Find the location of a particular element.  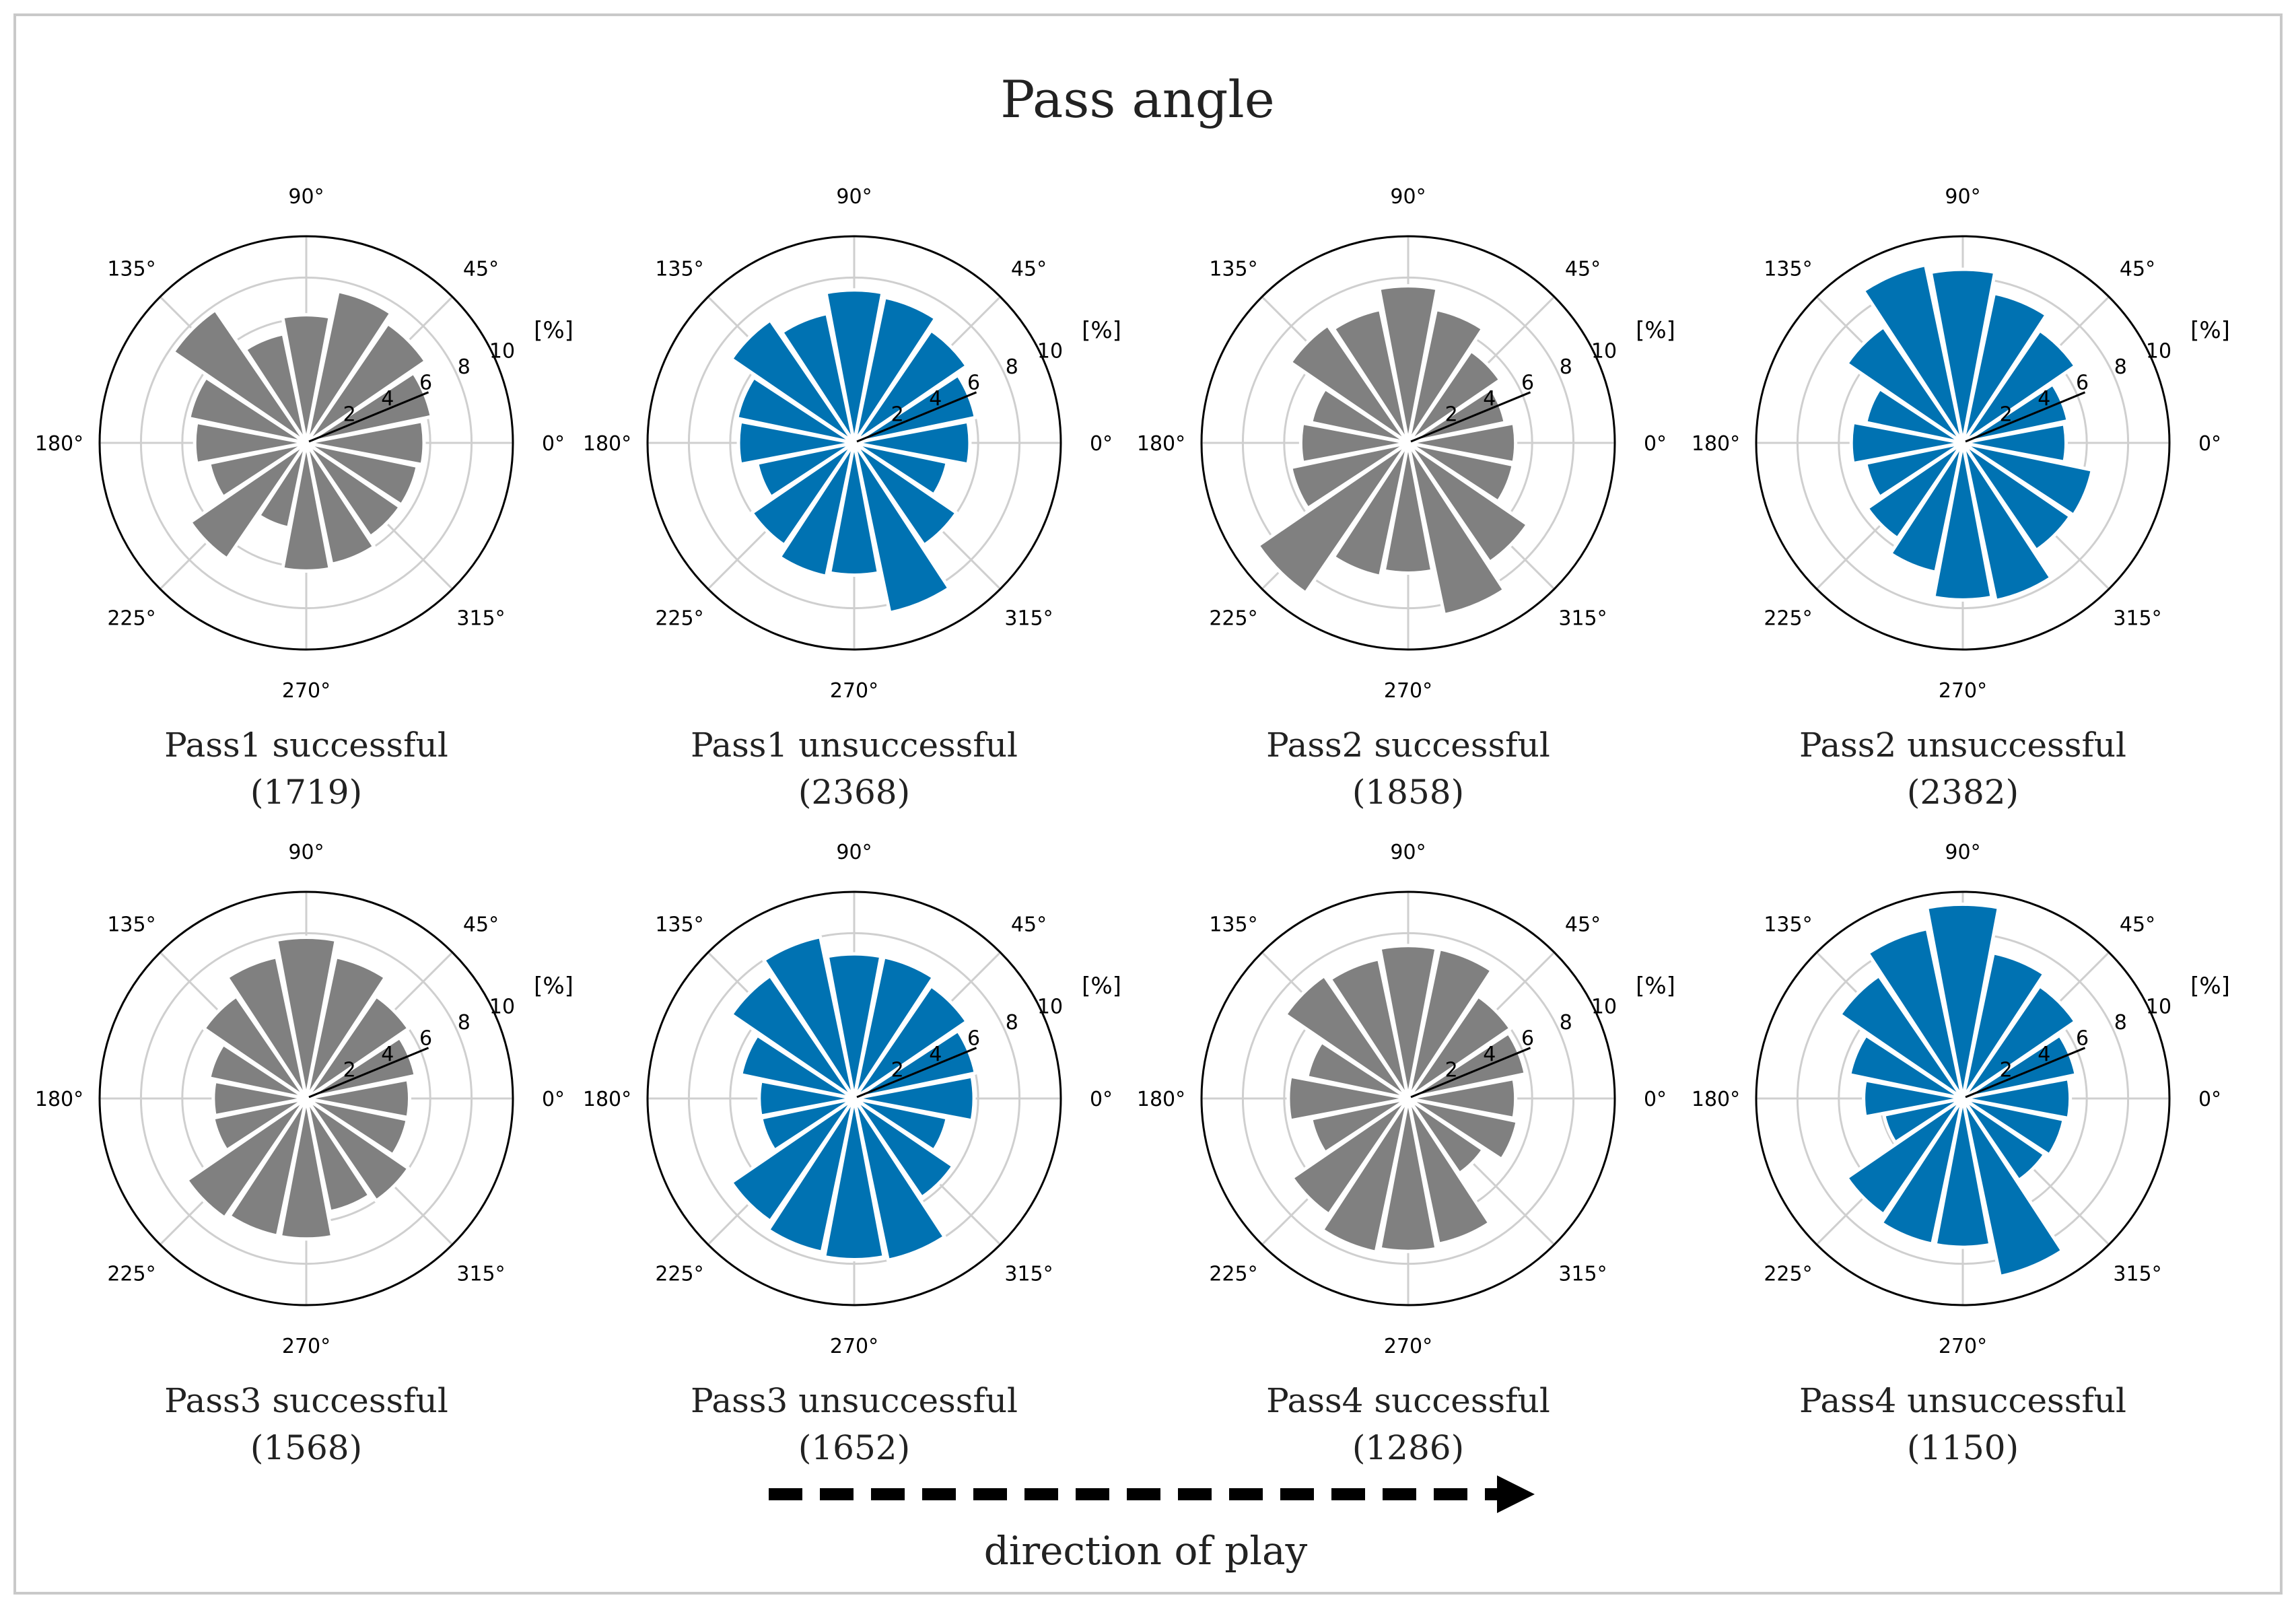

panel-count: (1150) is located at coordinates (1963, 1447).